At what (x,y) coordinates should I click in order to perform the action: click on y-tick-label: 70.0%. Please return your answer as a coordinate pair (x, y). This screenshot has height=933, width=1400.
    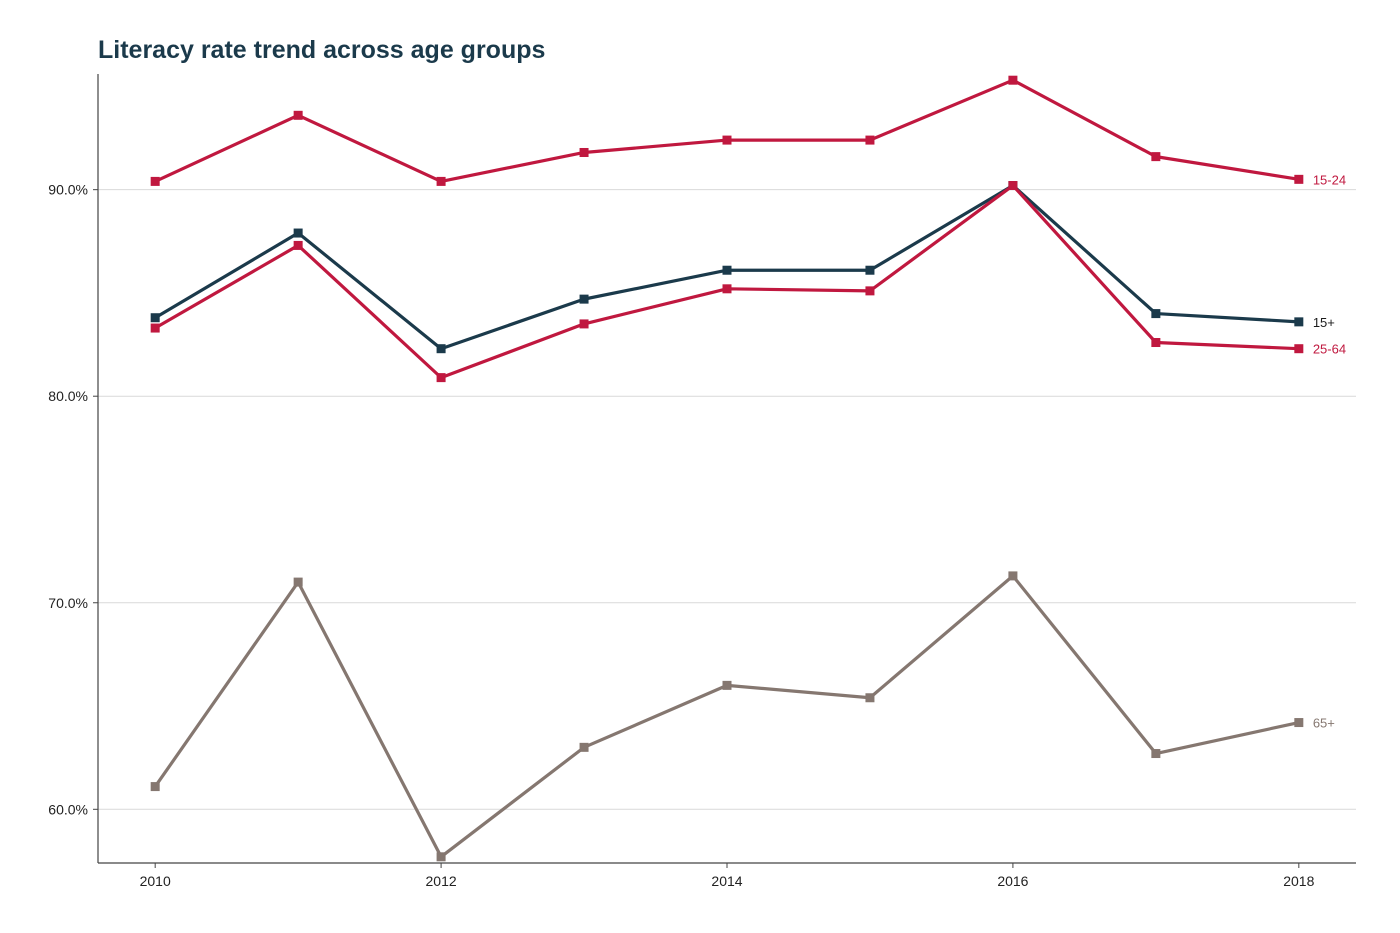
    Looking at the image, I should click on (68, 603).